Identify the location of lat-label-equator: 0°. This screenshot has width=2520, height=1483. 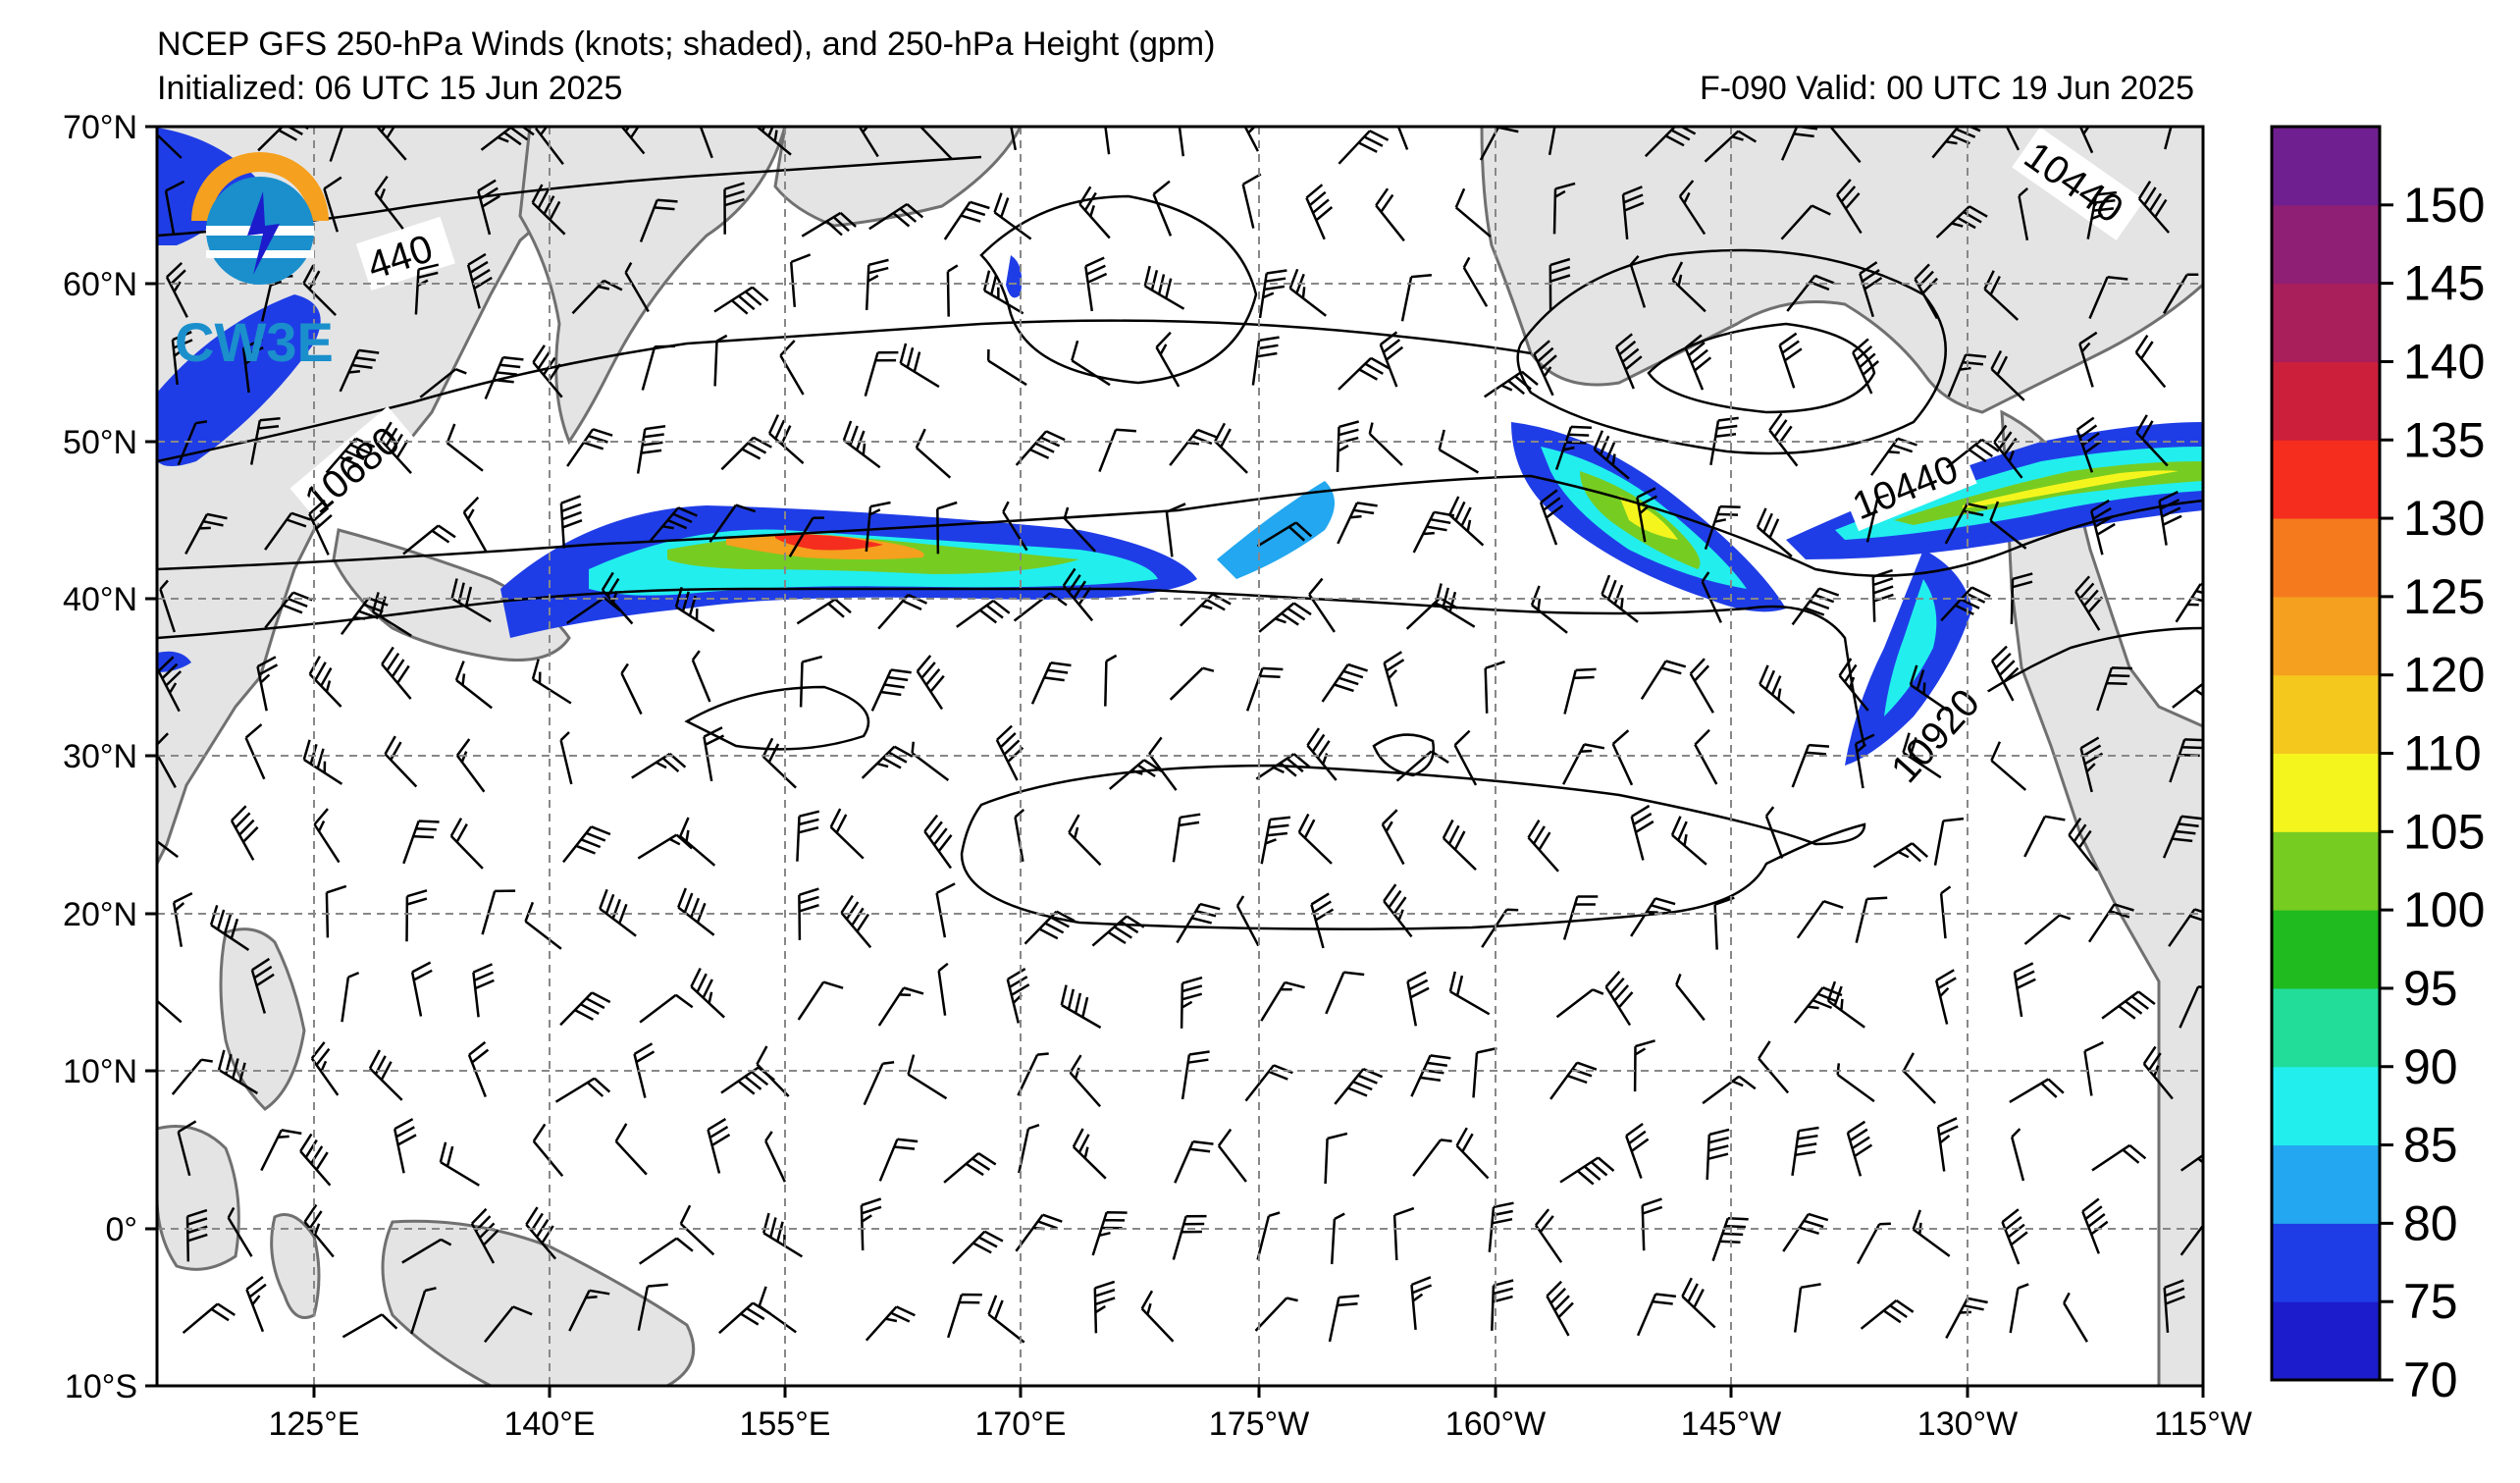
(121, 1229).